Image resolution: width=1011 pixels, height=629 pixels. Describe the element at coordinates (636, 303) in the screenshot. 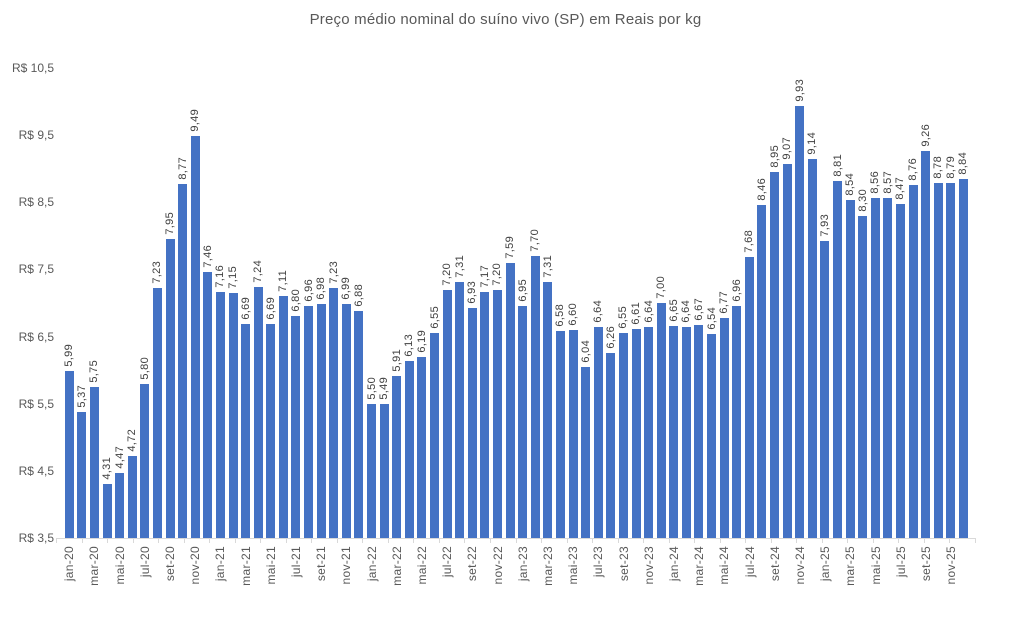

I see `bar-cell: 6,61` at that location.